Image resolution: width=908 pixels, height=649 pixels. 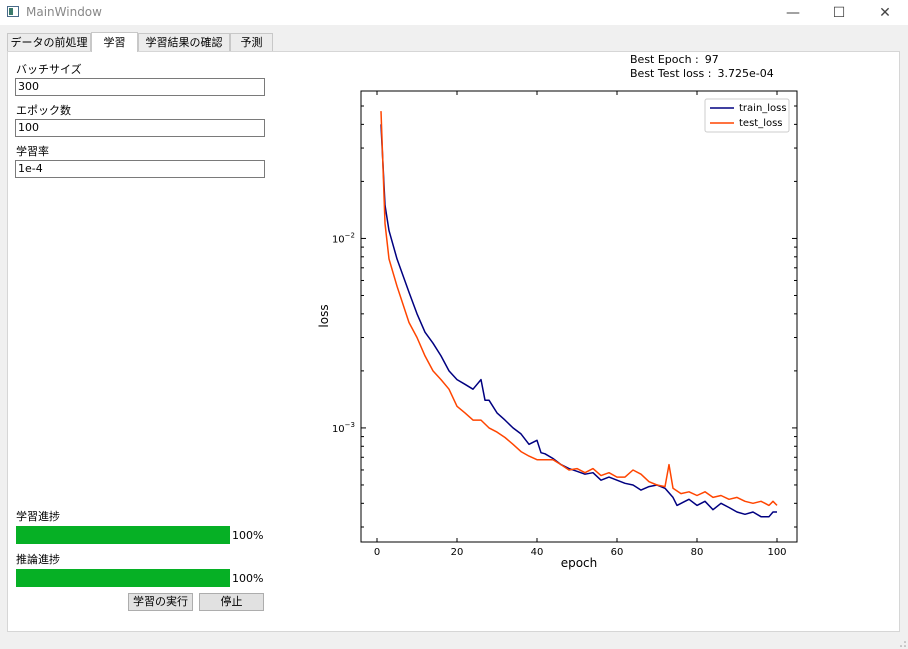 What do you see at coordinates (902, 643) in the screenshot?
I see `resize-grip-icon` at bounding box center [902, 643].